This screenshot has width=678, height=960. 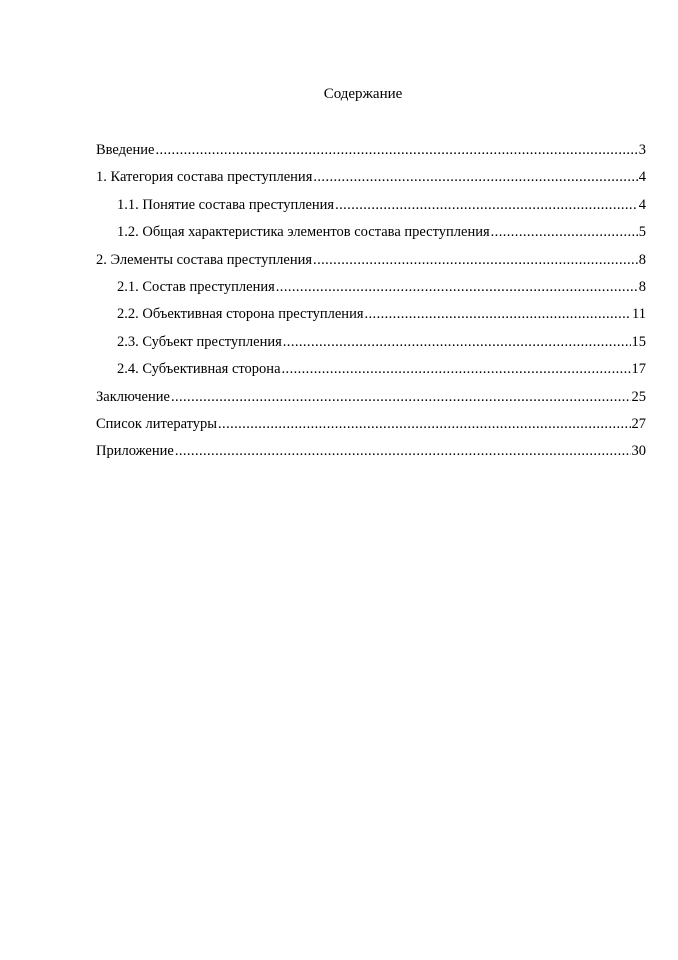 I want to click on toc-entry-page: 5, so click(x=642, y=232).